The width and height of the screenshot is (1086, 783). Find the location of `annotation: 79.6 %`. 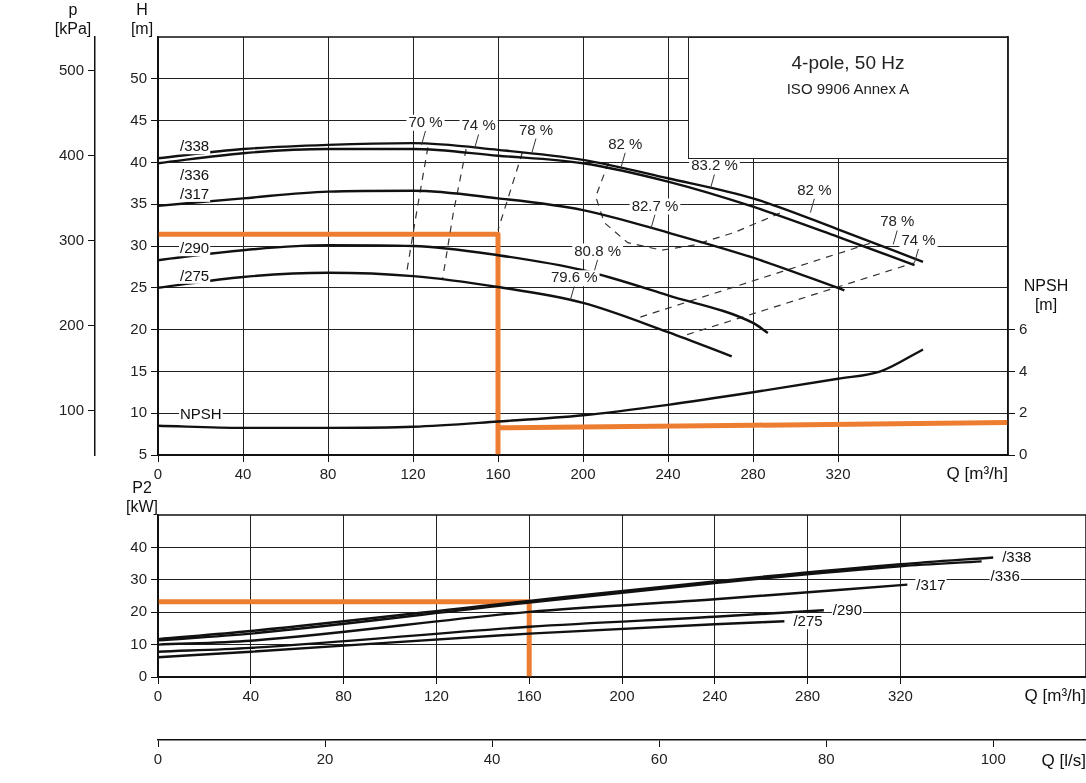

annotation: 79.6 % is located at coordinates (574, 277).